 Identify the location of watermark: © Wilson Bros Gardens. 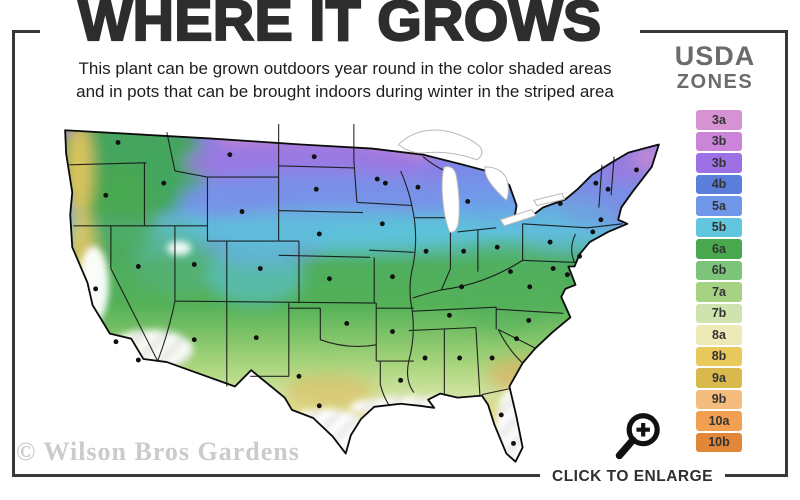
(158, 451).